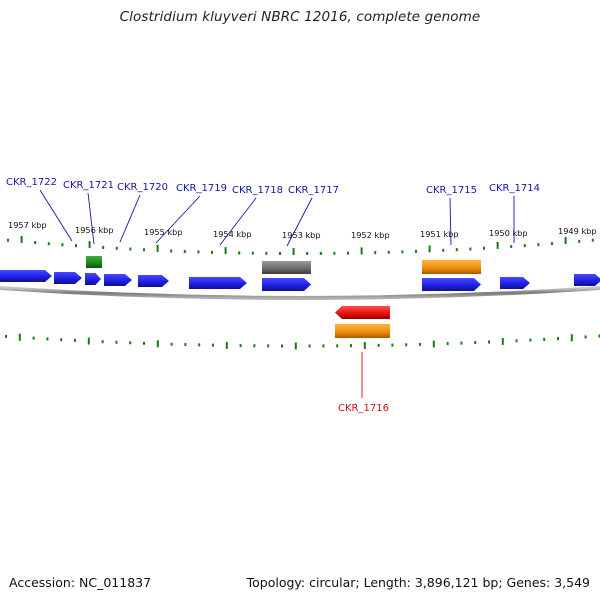 This screenshot has width=600, height=600. What do you see at coordinates (363, 408) in the screenshot?
I see `gene-label: CKR_1716` at bounding box center [363, 408].